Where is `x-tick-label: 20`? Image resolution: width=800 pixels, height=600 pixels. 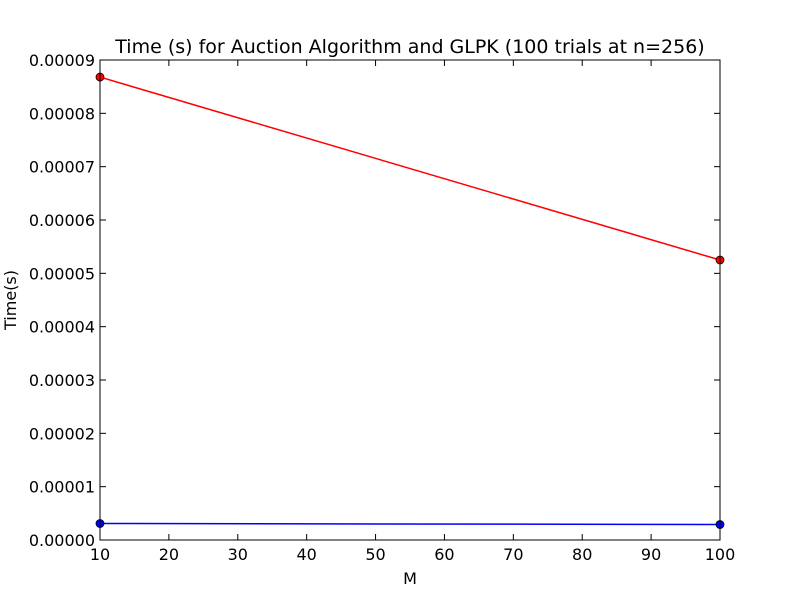
x-tick-label: 20 is located at coordinates (169, 554).